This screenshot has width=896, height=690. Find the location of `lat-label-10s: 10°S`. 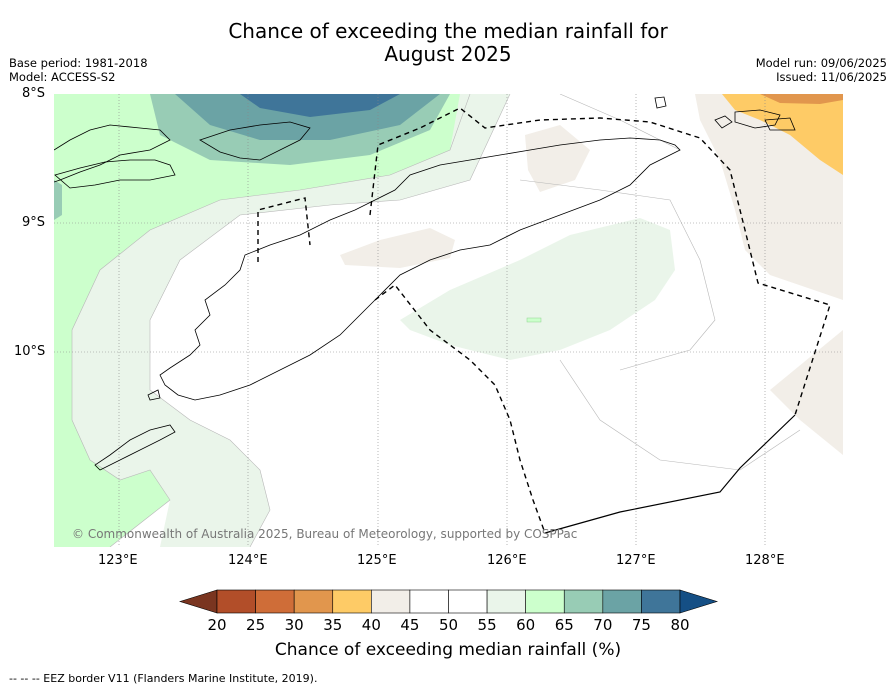

lat-label-10s: 10°S is located at coordinates (30, 351).